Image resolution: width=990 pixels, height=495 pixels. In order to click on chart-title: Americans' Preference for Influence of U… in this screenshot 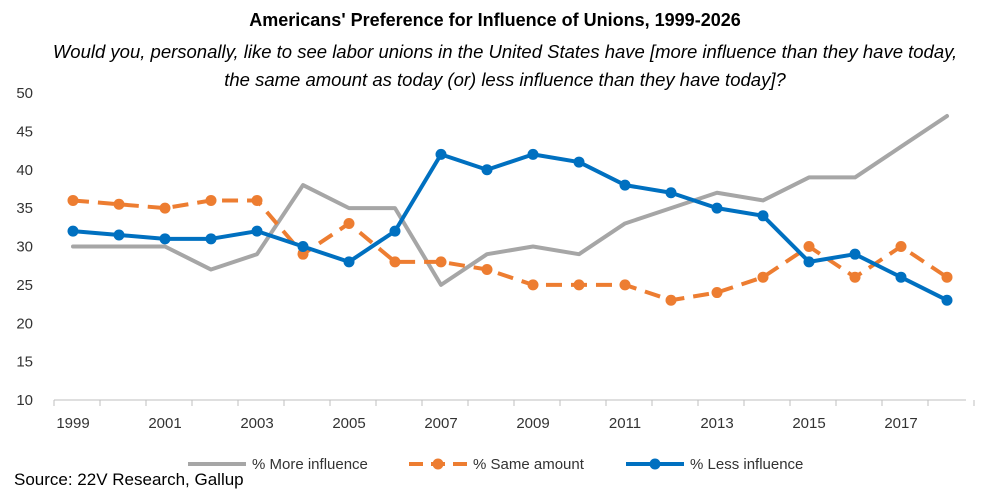, I will do `click(495, 20)`.